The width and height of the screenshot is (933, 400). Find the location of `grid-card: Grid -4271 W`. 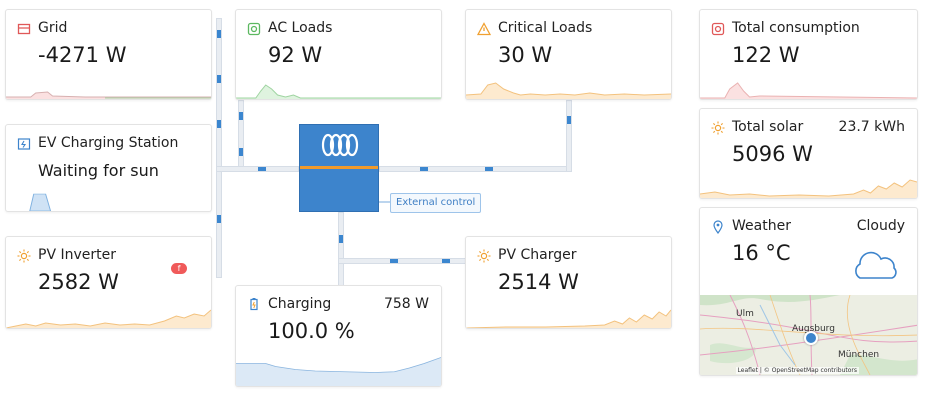

grid-card: Grid -4271 W is located at coordinates (108, 54).